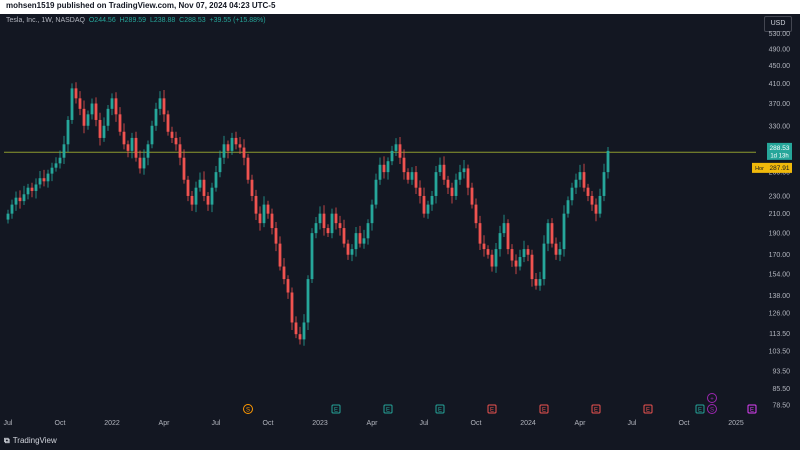 Image resolution: width=800 pixels, height=450 pixels. What do you see at coordinates (780, 234) in the screenshot?
I see `y-tick-label: 190.00` at bounding box center [780, 234].